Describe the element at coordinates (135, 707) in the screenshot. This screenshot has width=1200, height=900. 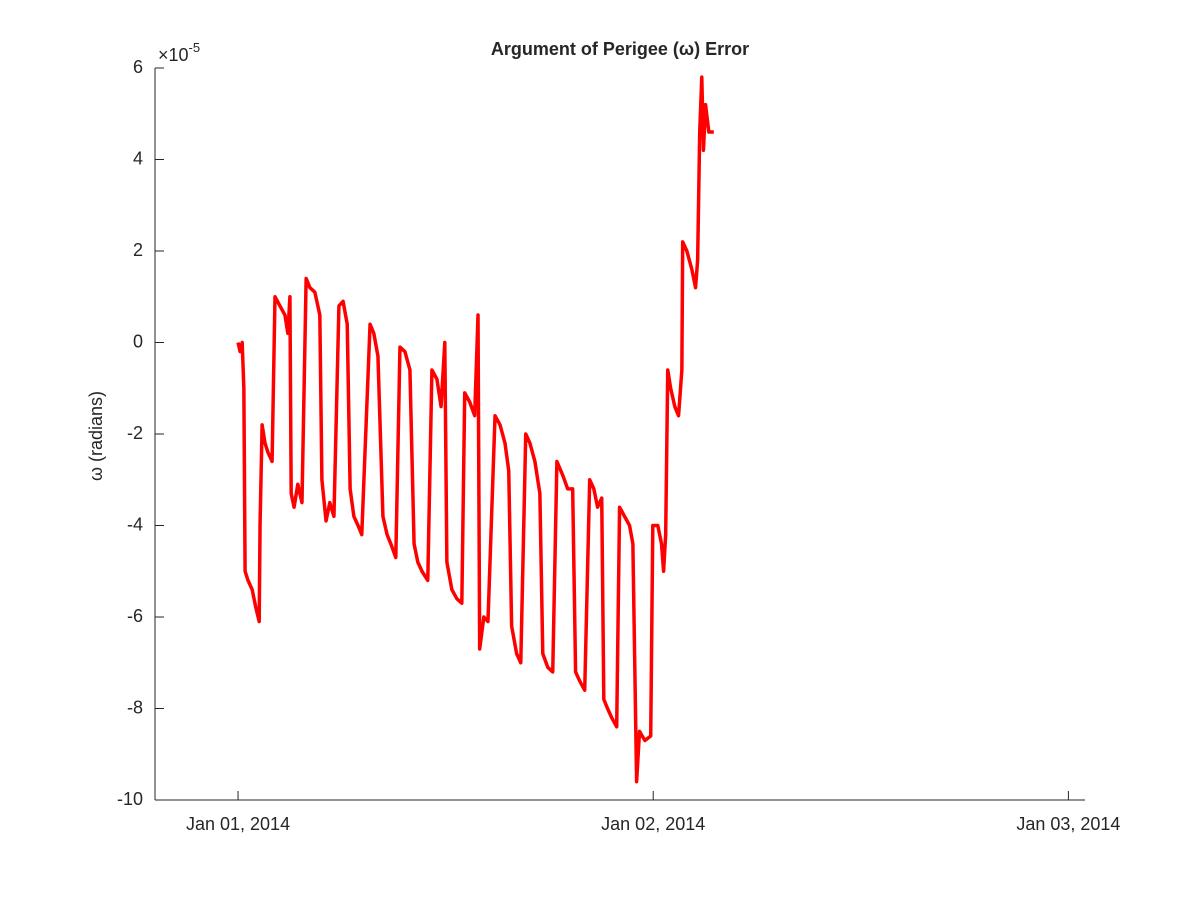
I see `y-tick-label: -8` at that location.